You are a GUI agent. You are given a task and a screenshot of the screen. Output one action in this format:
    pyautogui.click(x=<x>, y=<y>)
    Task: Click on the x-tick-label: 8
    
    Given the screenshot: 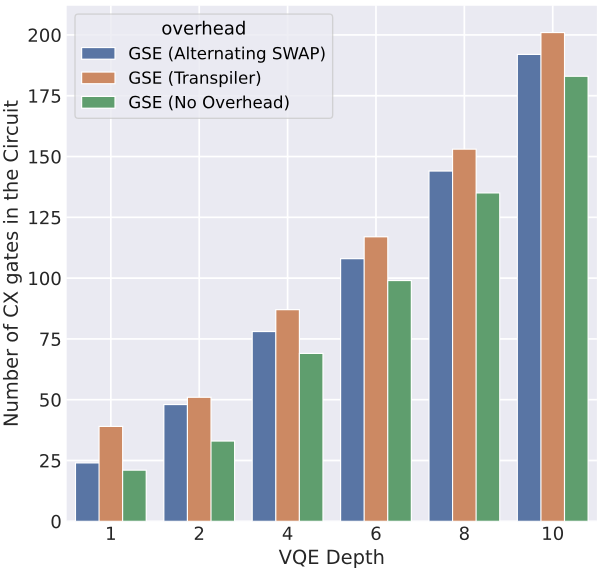 What is the action you would take?
    pyautogui.click(x=464, y=533)
    